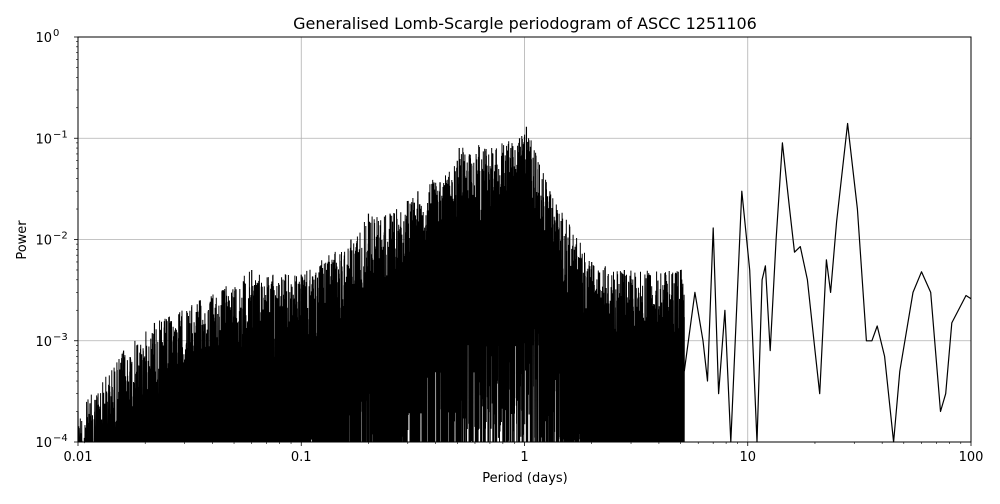  Describe the element at coordinates (60, 236) in the screenshot. I see `y-tick-exponent: −2` at that location.